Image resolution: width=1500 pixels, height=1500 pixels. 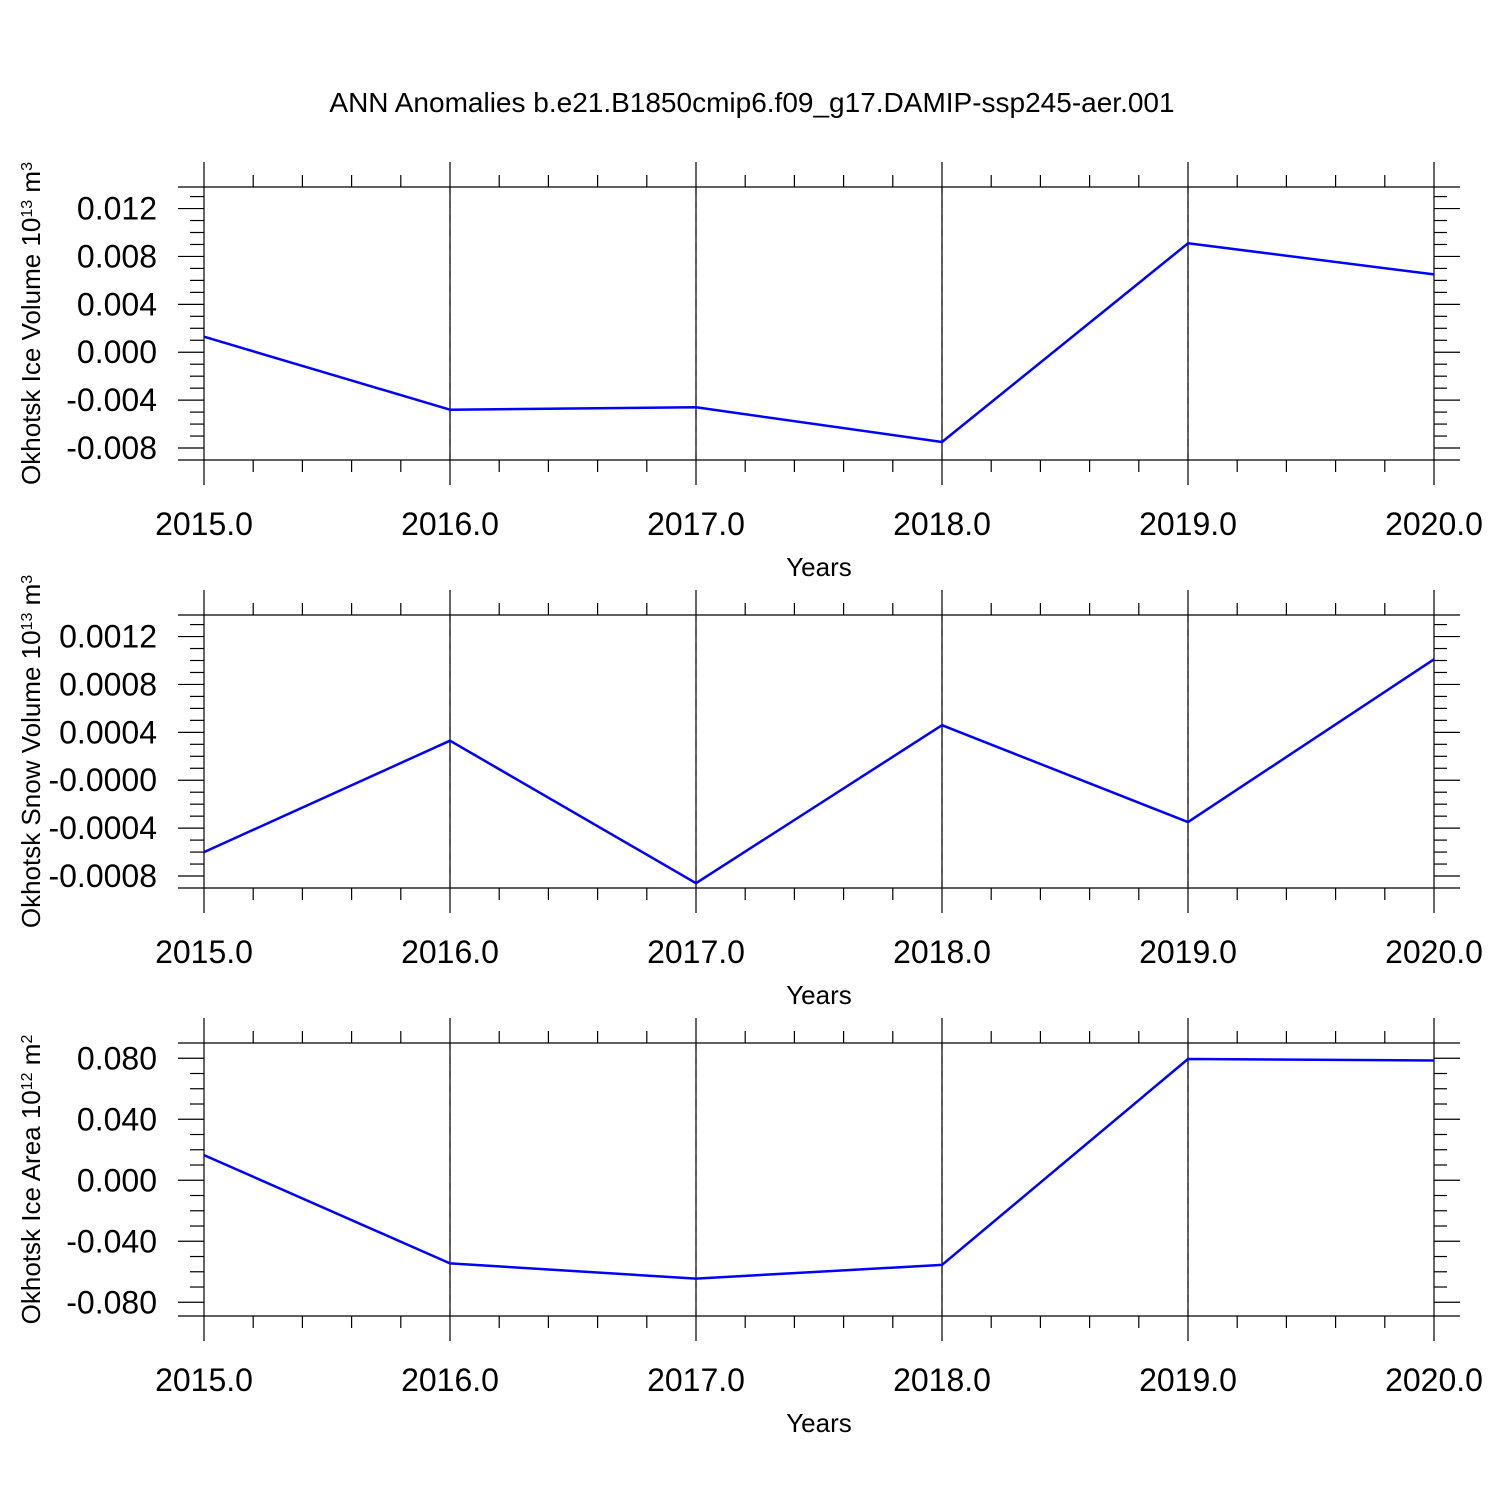 What do you see at coordinates (102, 828) in the screenshot?
I see `y-tick-label: -0.0004` at bounding box center [102, 828].